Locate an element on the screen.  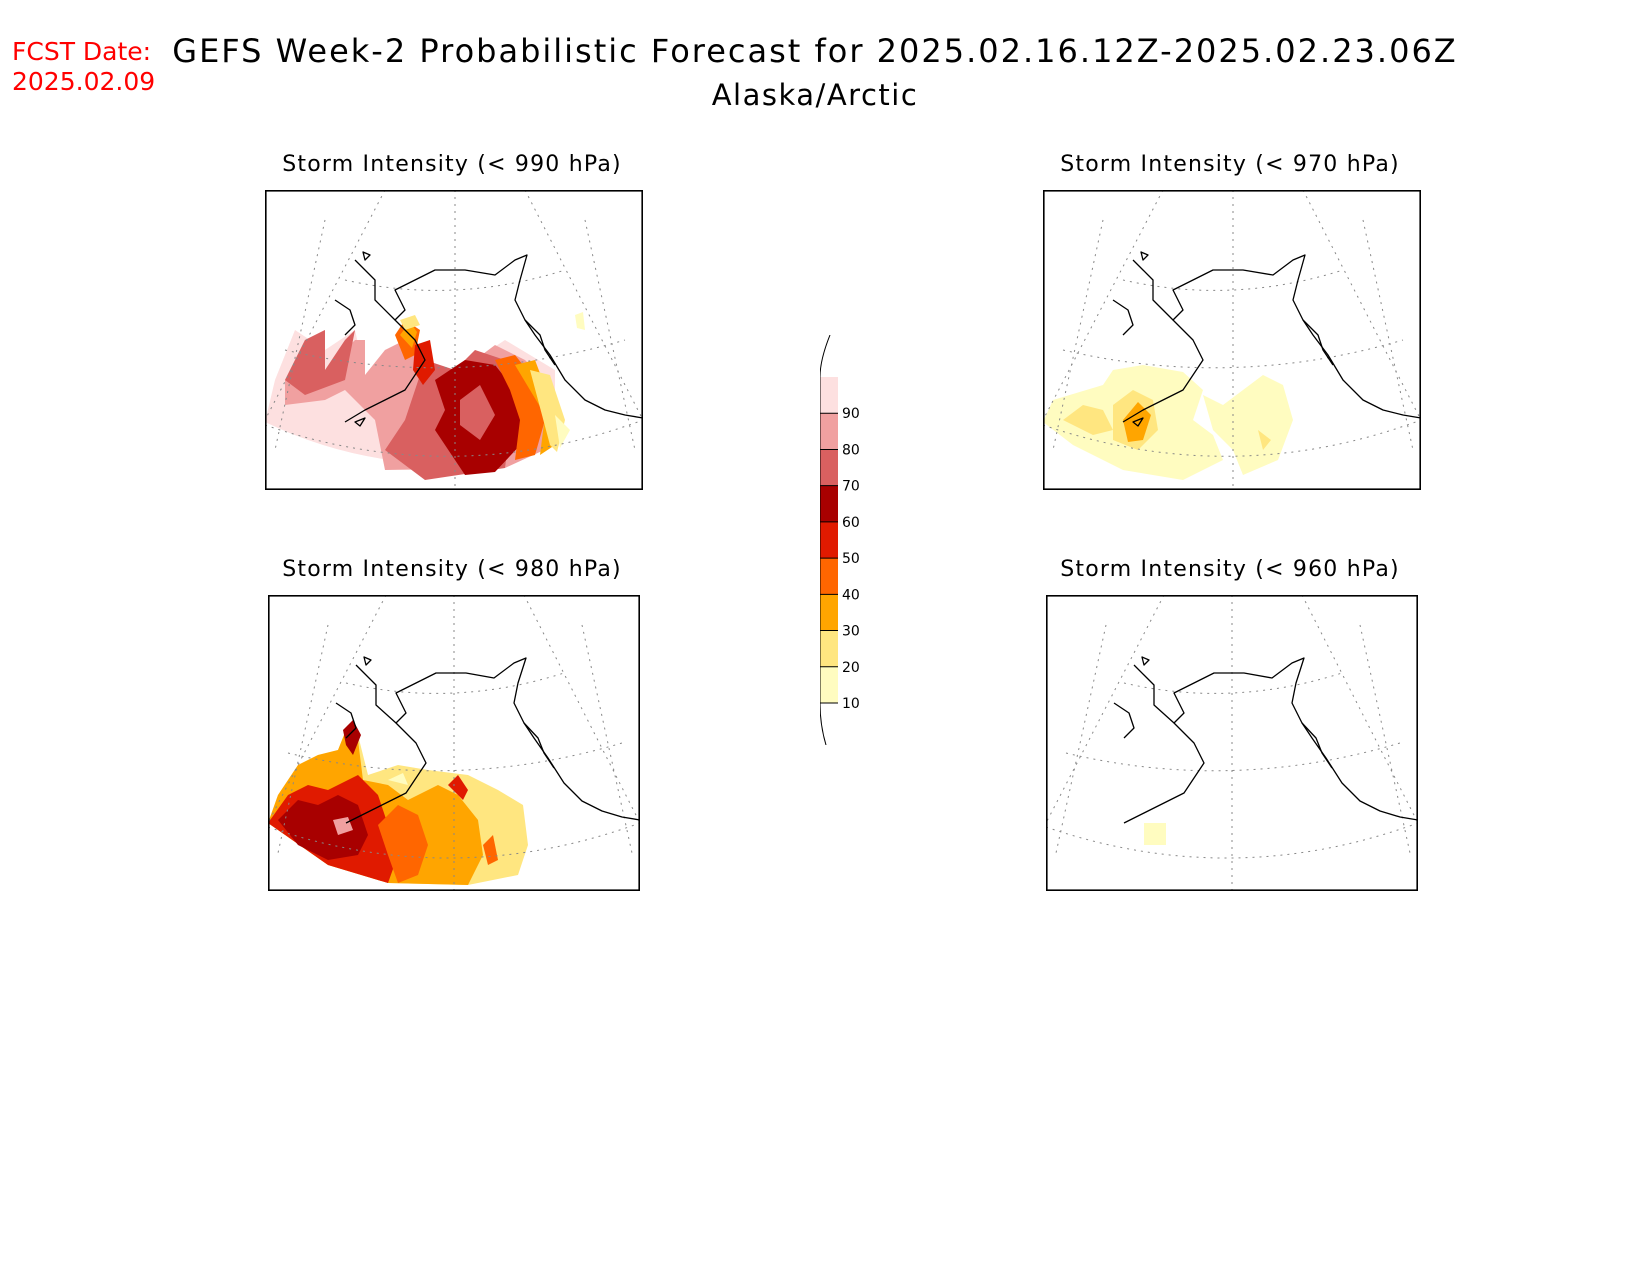
fcst-date-label: FCST Date: is located at coordinates (82, 51).